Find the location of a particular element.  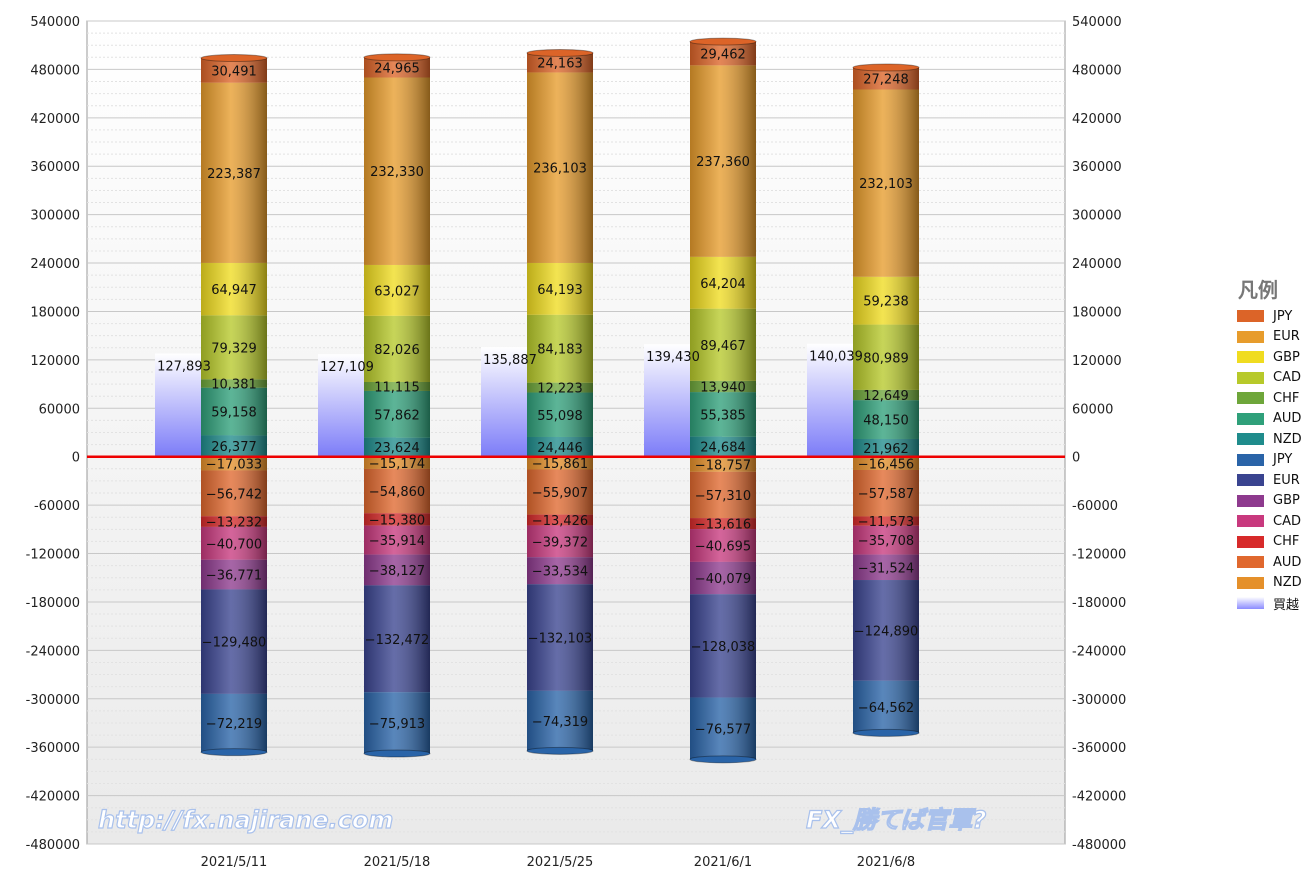

data-label: −72,219 is located at coordinates (234, 724).